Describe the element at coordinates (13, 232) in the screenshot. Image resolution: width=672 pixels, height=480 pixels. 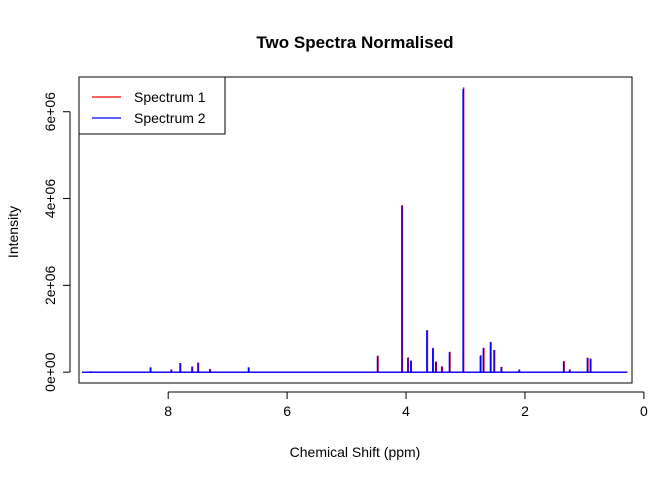
I see `y-axis-label: Intensity` at that location.